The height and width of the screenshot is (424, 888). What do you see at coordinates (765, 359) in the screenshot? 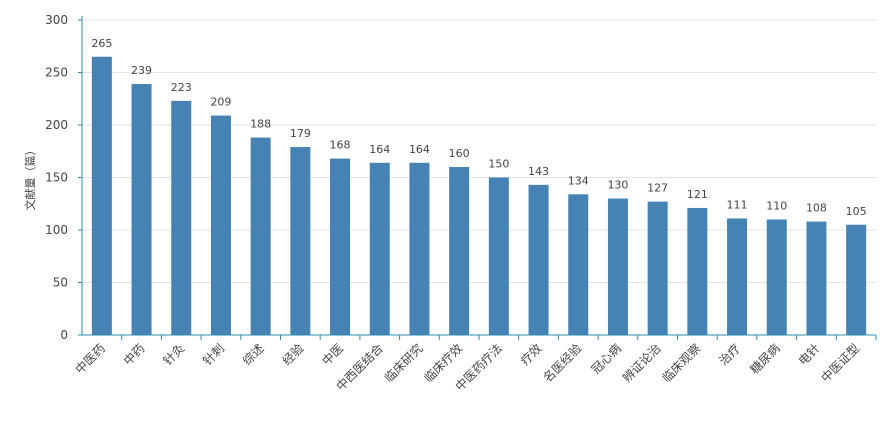
I see `x-tick-label: 糖尿病` at bounding box center [765, 359].